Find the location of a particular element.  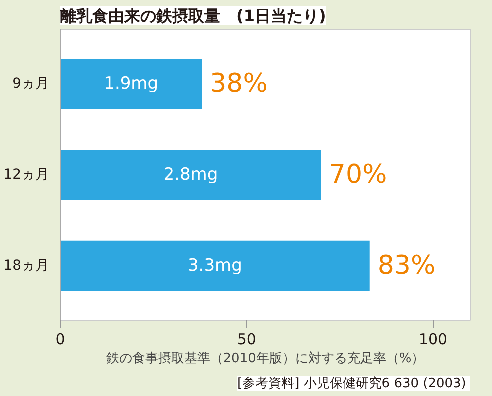

data-label: 83% is located at coordinates (407, 265).